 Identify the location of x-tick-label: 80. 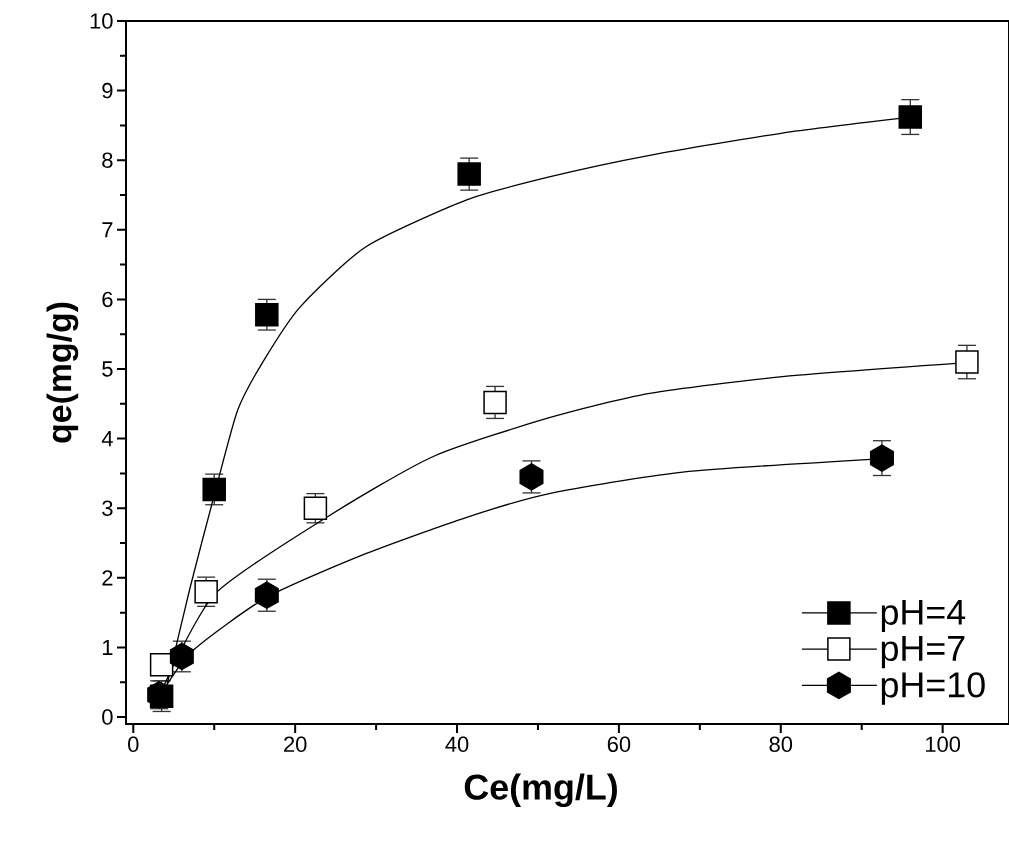
(781, 744).